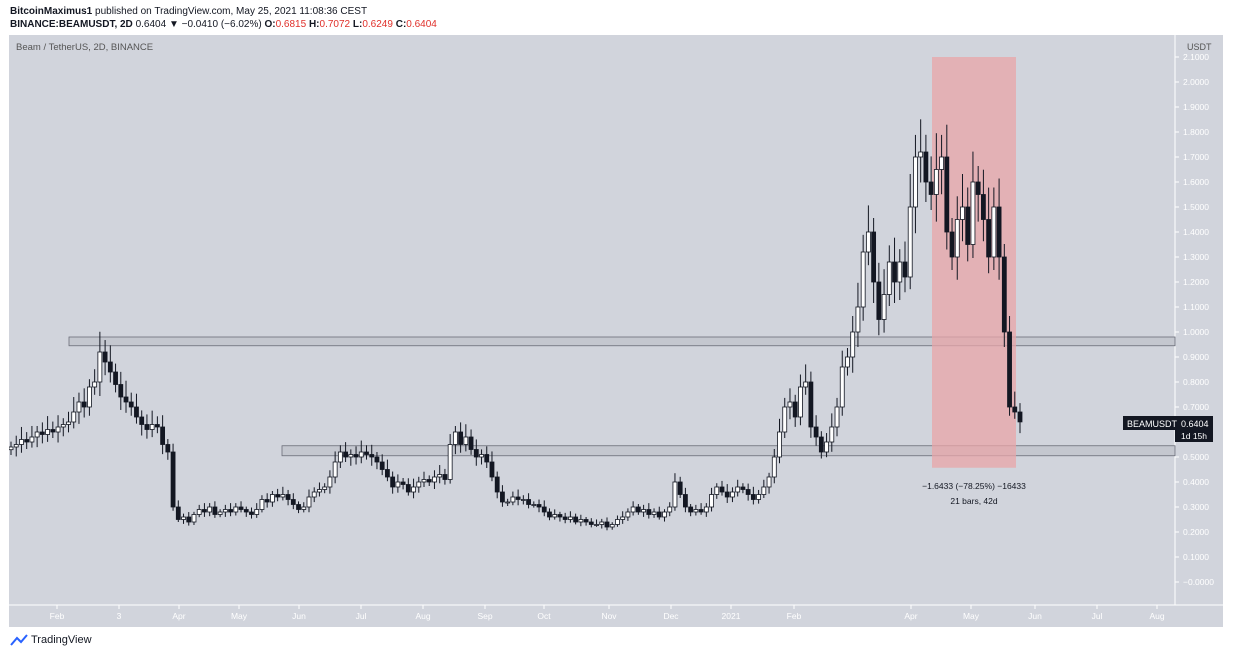  What do you see at coordinates (671, 616) in the screenshot?
I see `time-tick-label: Dec` at bounding box center [671, 616].